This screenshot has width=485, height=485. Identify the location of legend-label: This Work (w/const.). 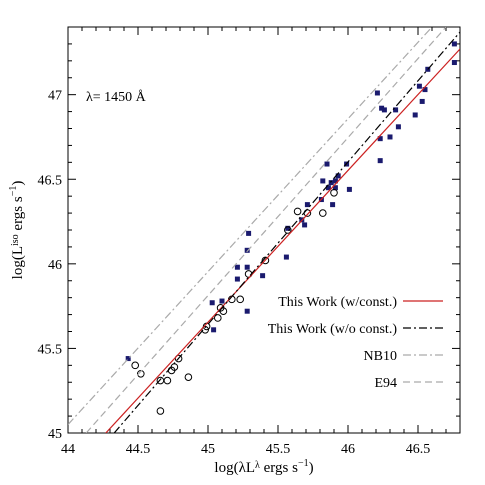
(337, 302).